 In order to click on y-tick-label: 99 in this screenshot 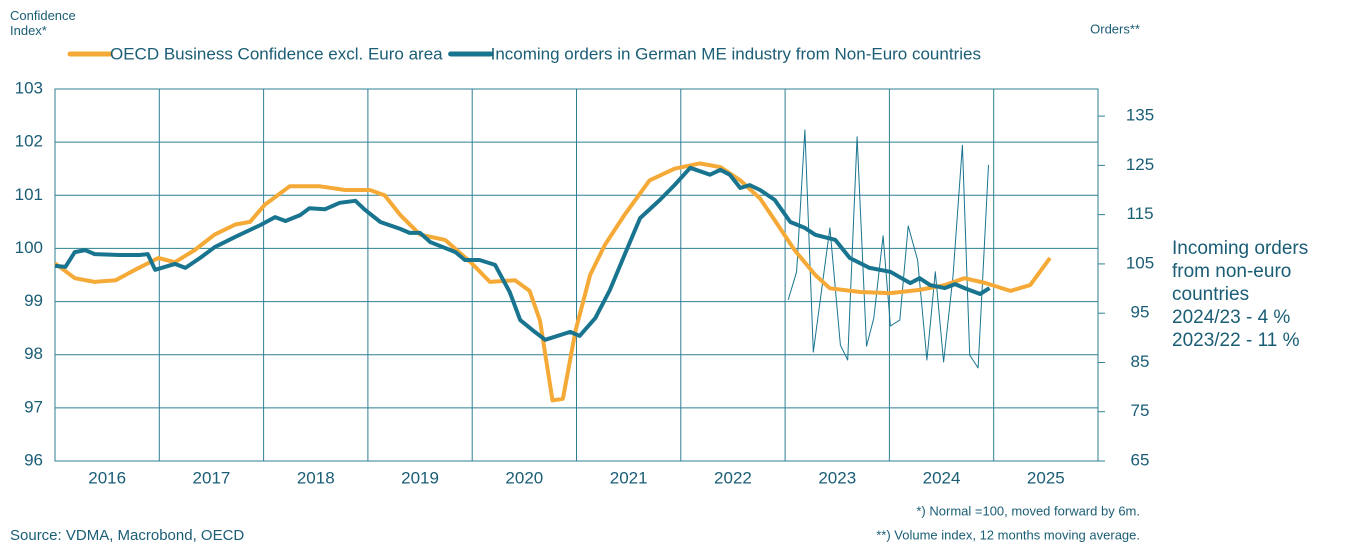, I will do `click(33, 300)`.